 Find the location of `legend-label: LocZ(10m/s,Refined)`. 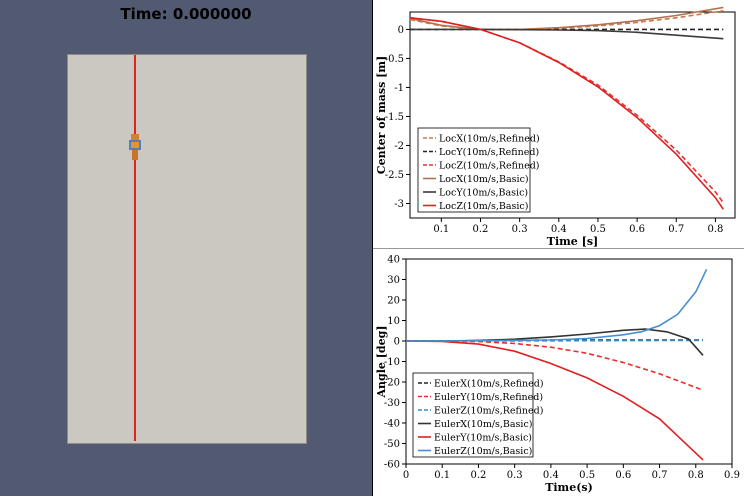

legend-label: LocZ(10m/s,Refined) is located at coordinates (489, 166).